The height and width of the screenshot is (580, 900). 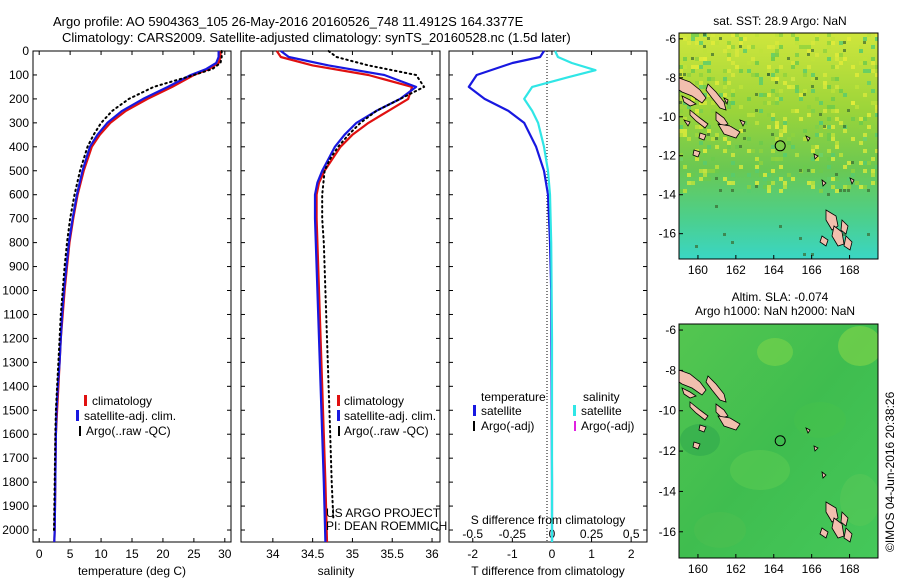 I want to click on s-difference-label: S difference from climatology, so click(x=548, y=520).